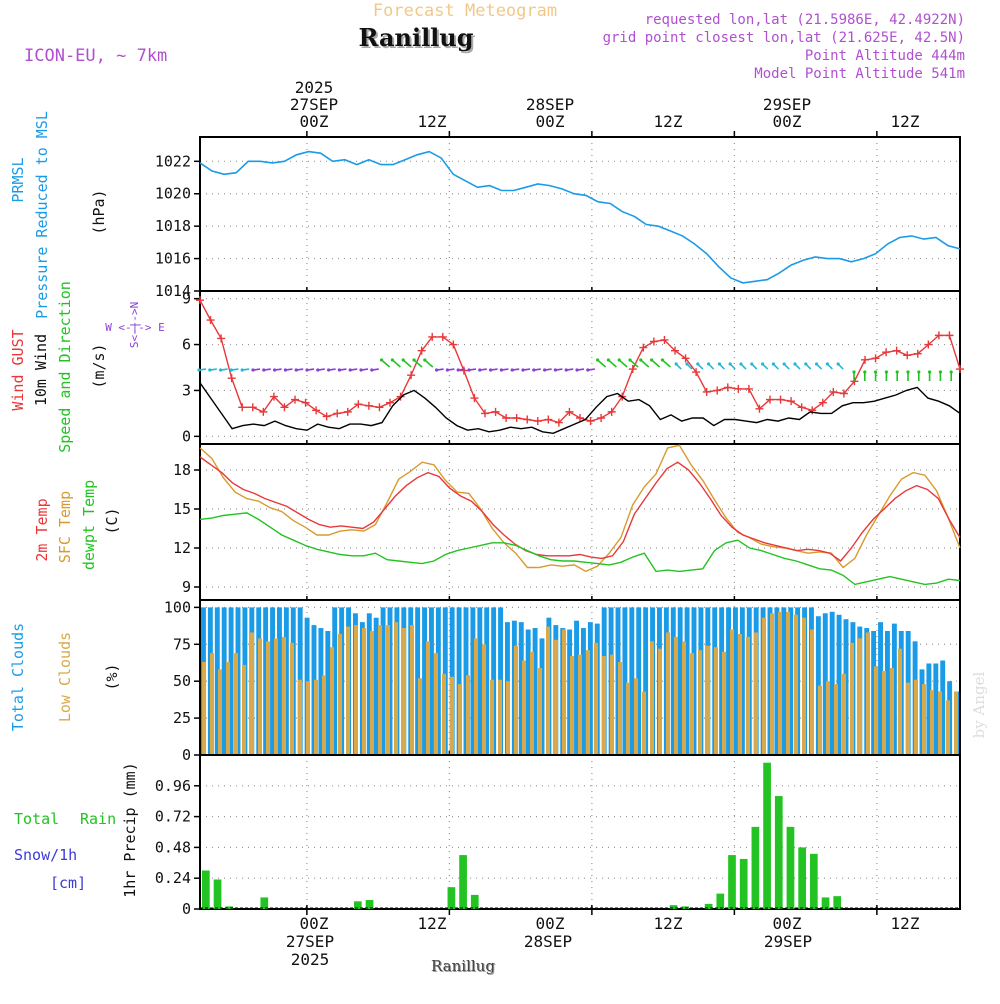 Image resolution: width=1000 pixels, height=1004 pixels. Describe the element at coordinates (186, 755) in the screenshot. I see `panel3-ytick-label-0: 0` at that location.